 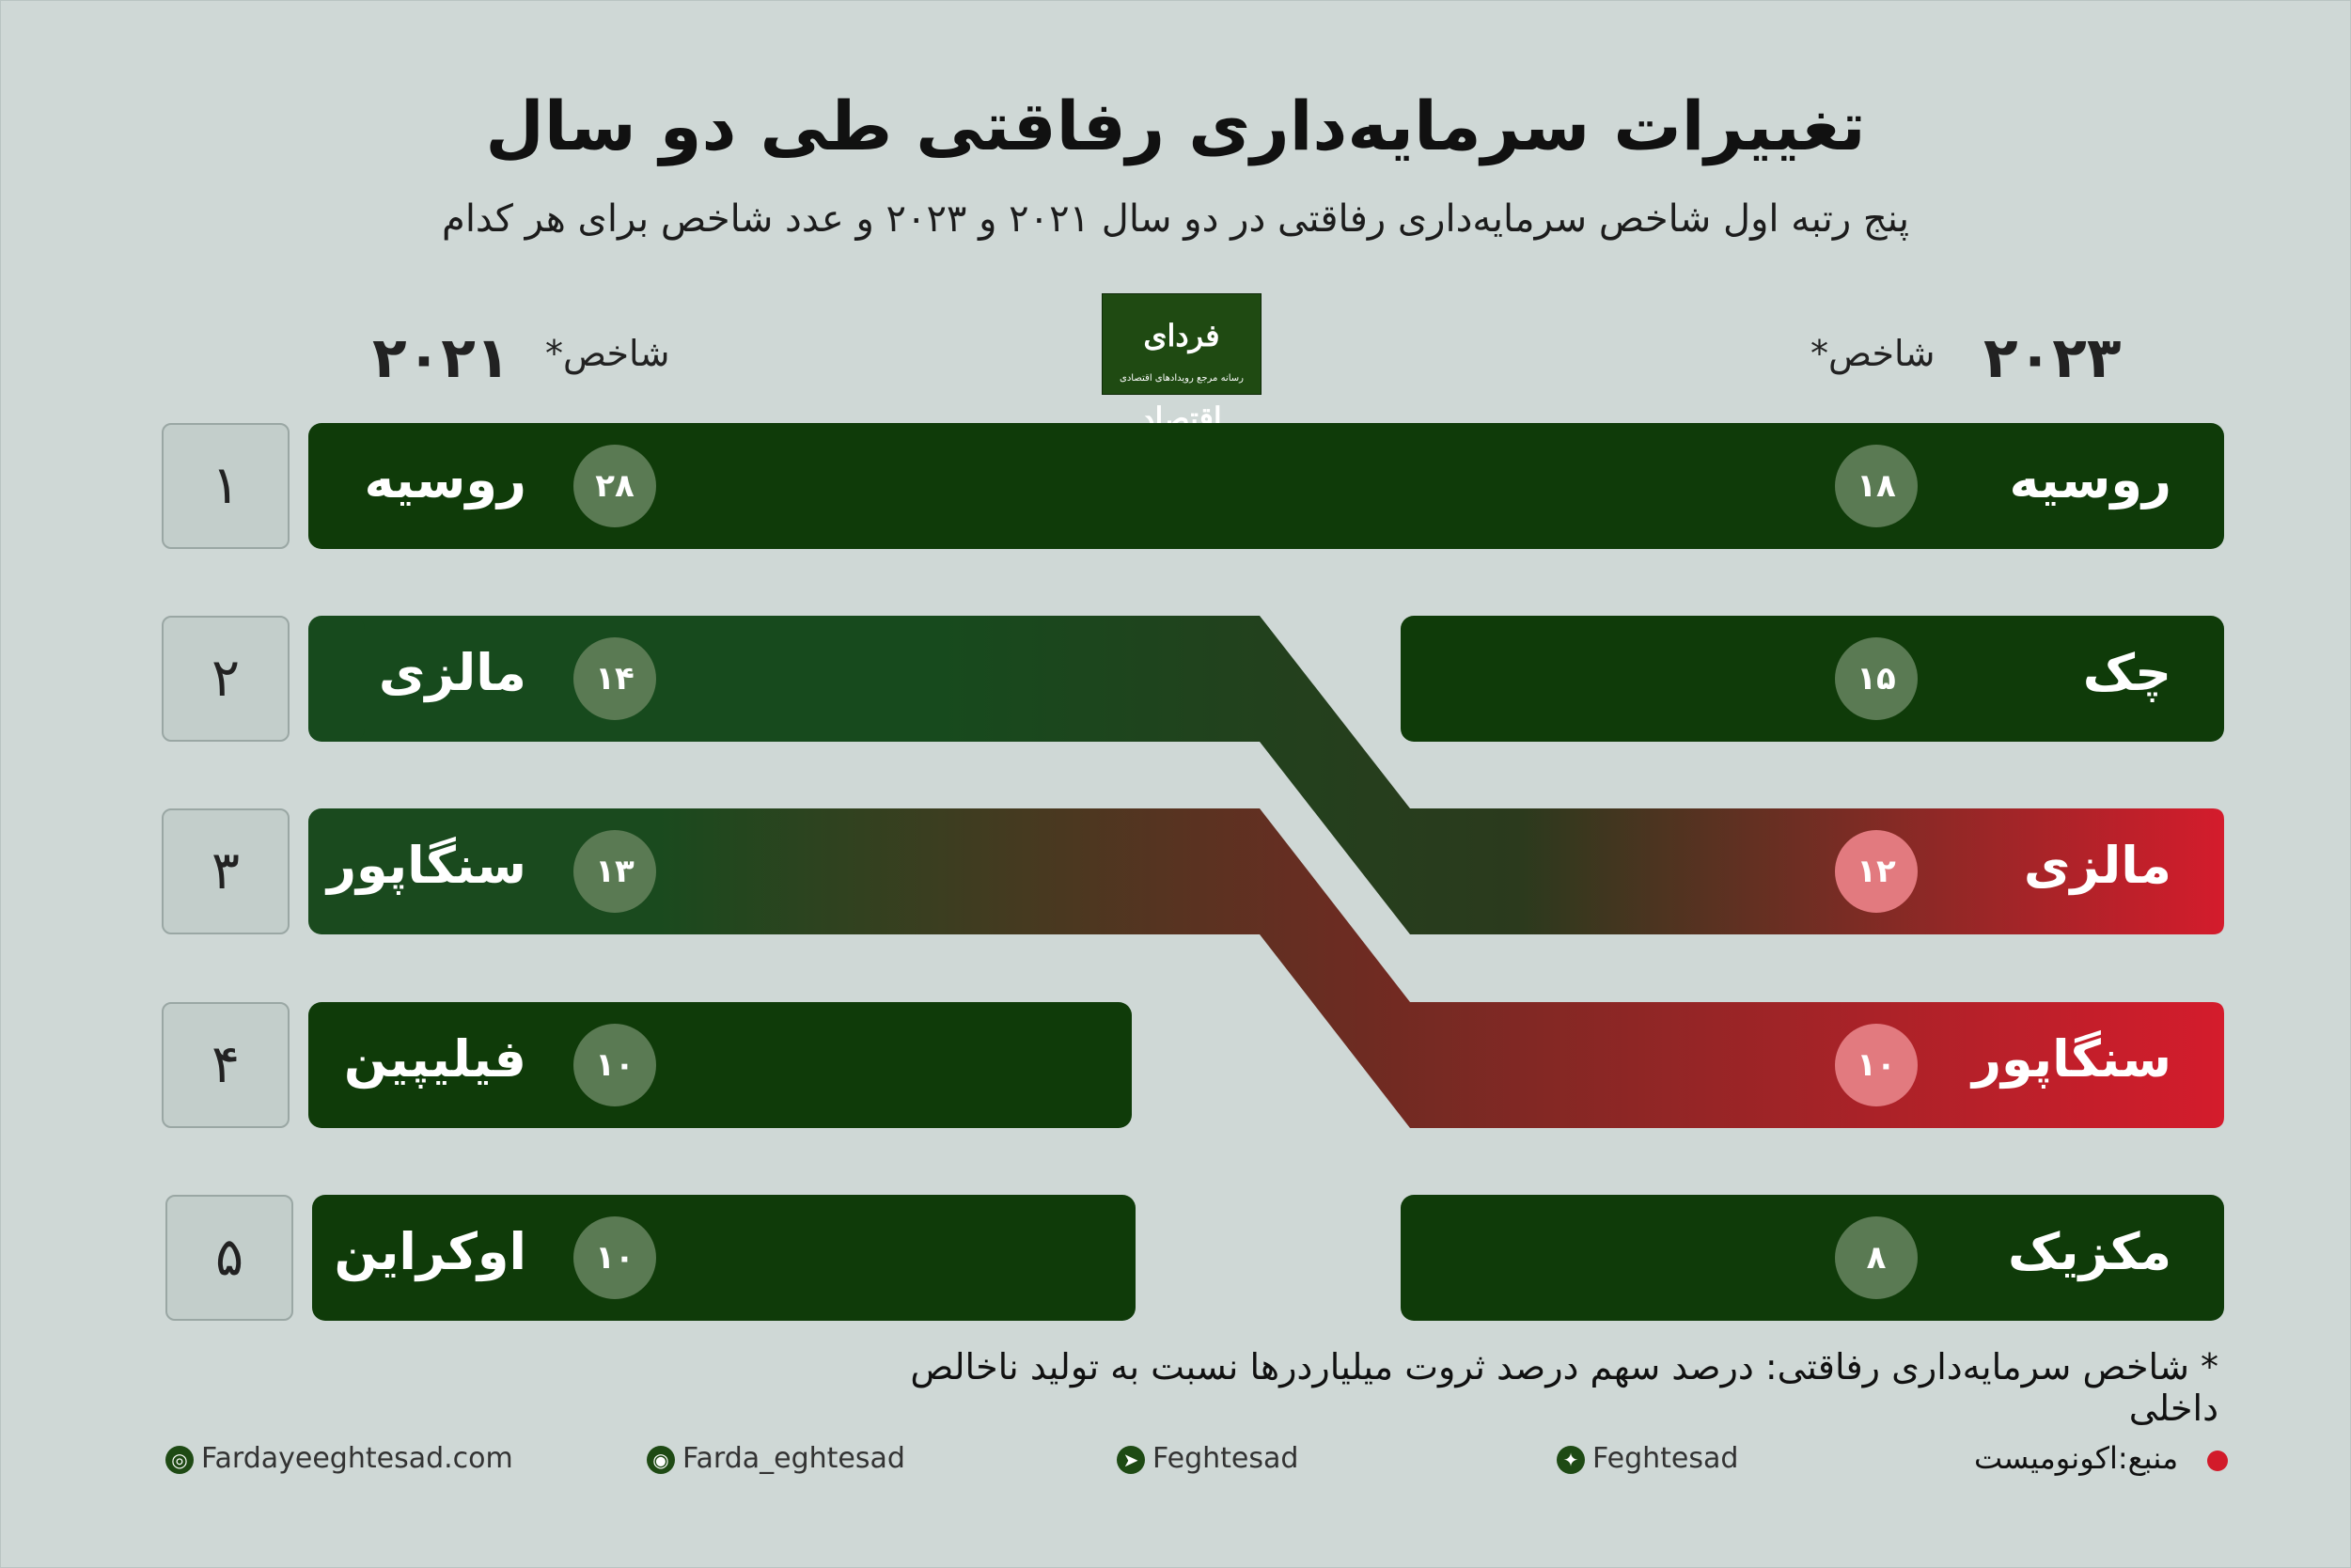 What do you see at coordinates (614, 486) in the screenshot?
I see `left-value-badge-1: ۲۸` at bounding box center [614, 486].